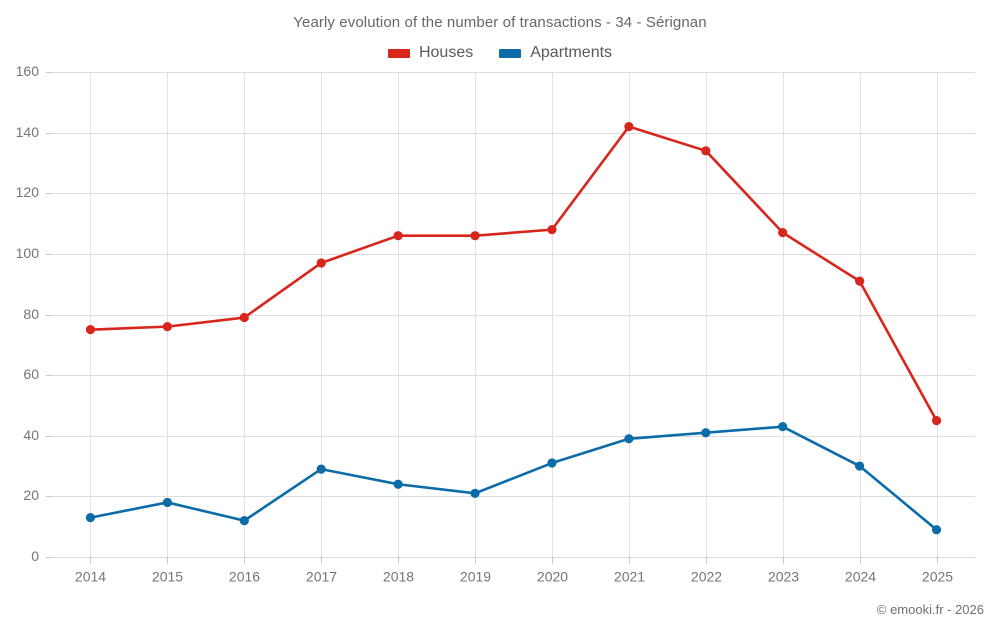  I want to click on x-axis-tick-label: 2021, so click(629, 576).